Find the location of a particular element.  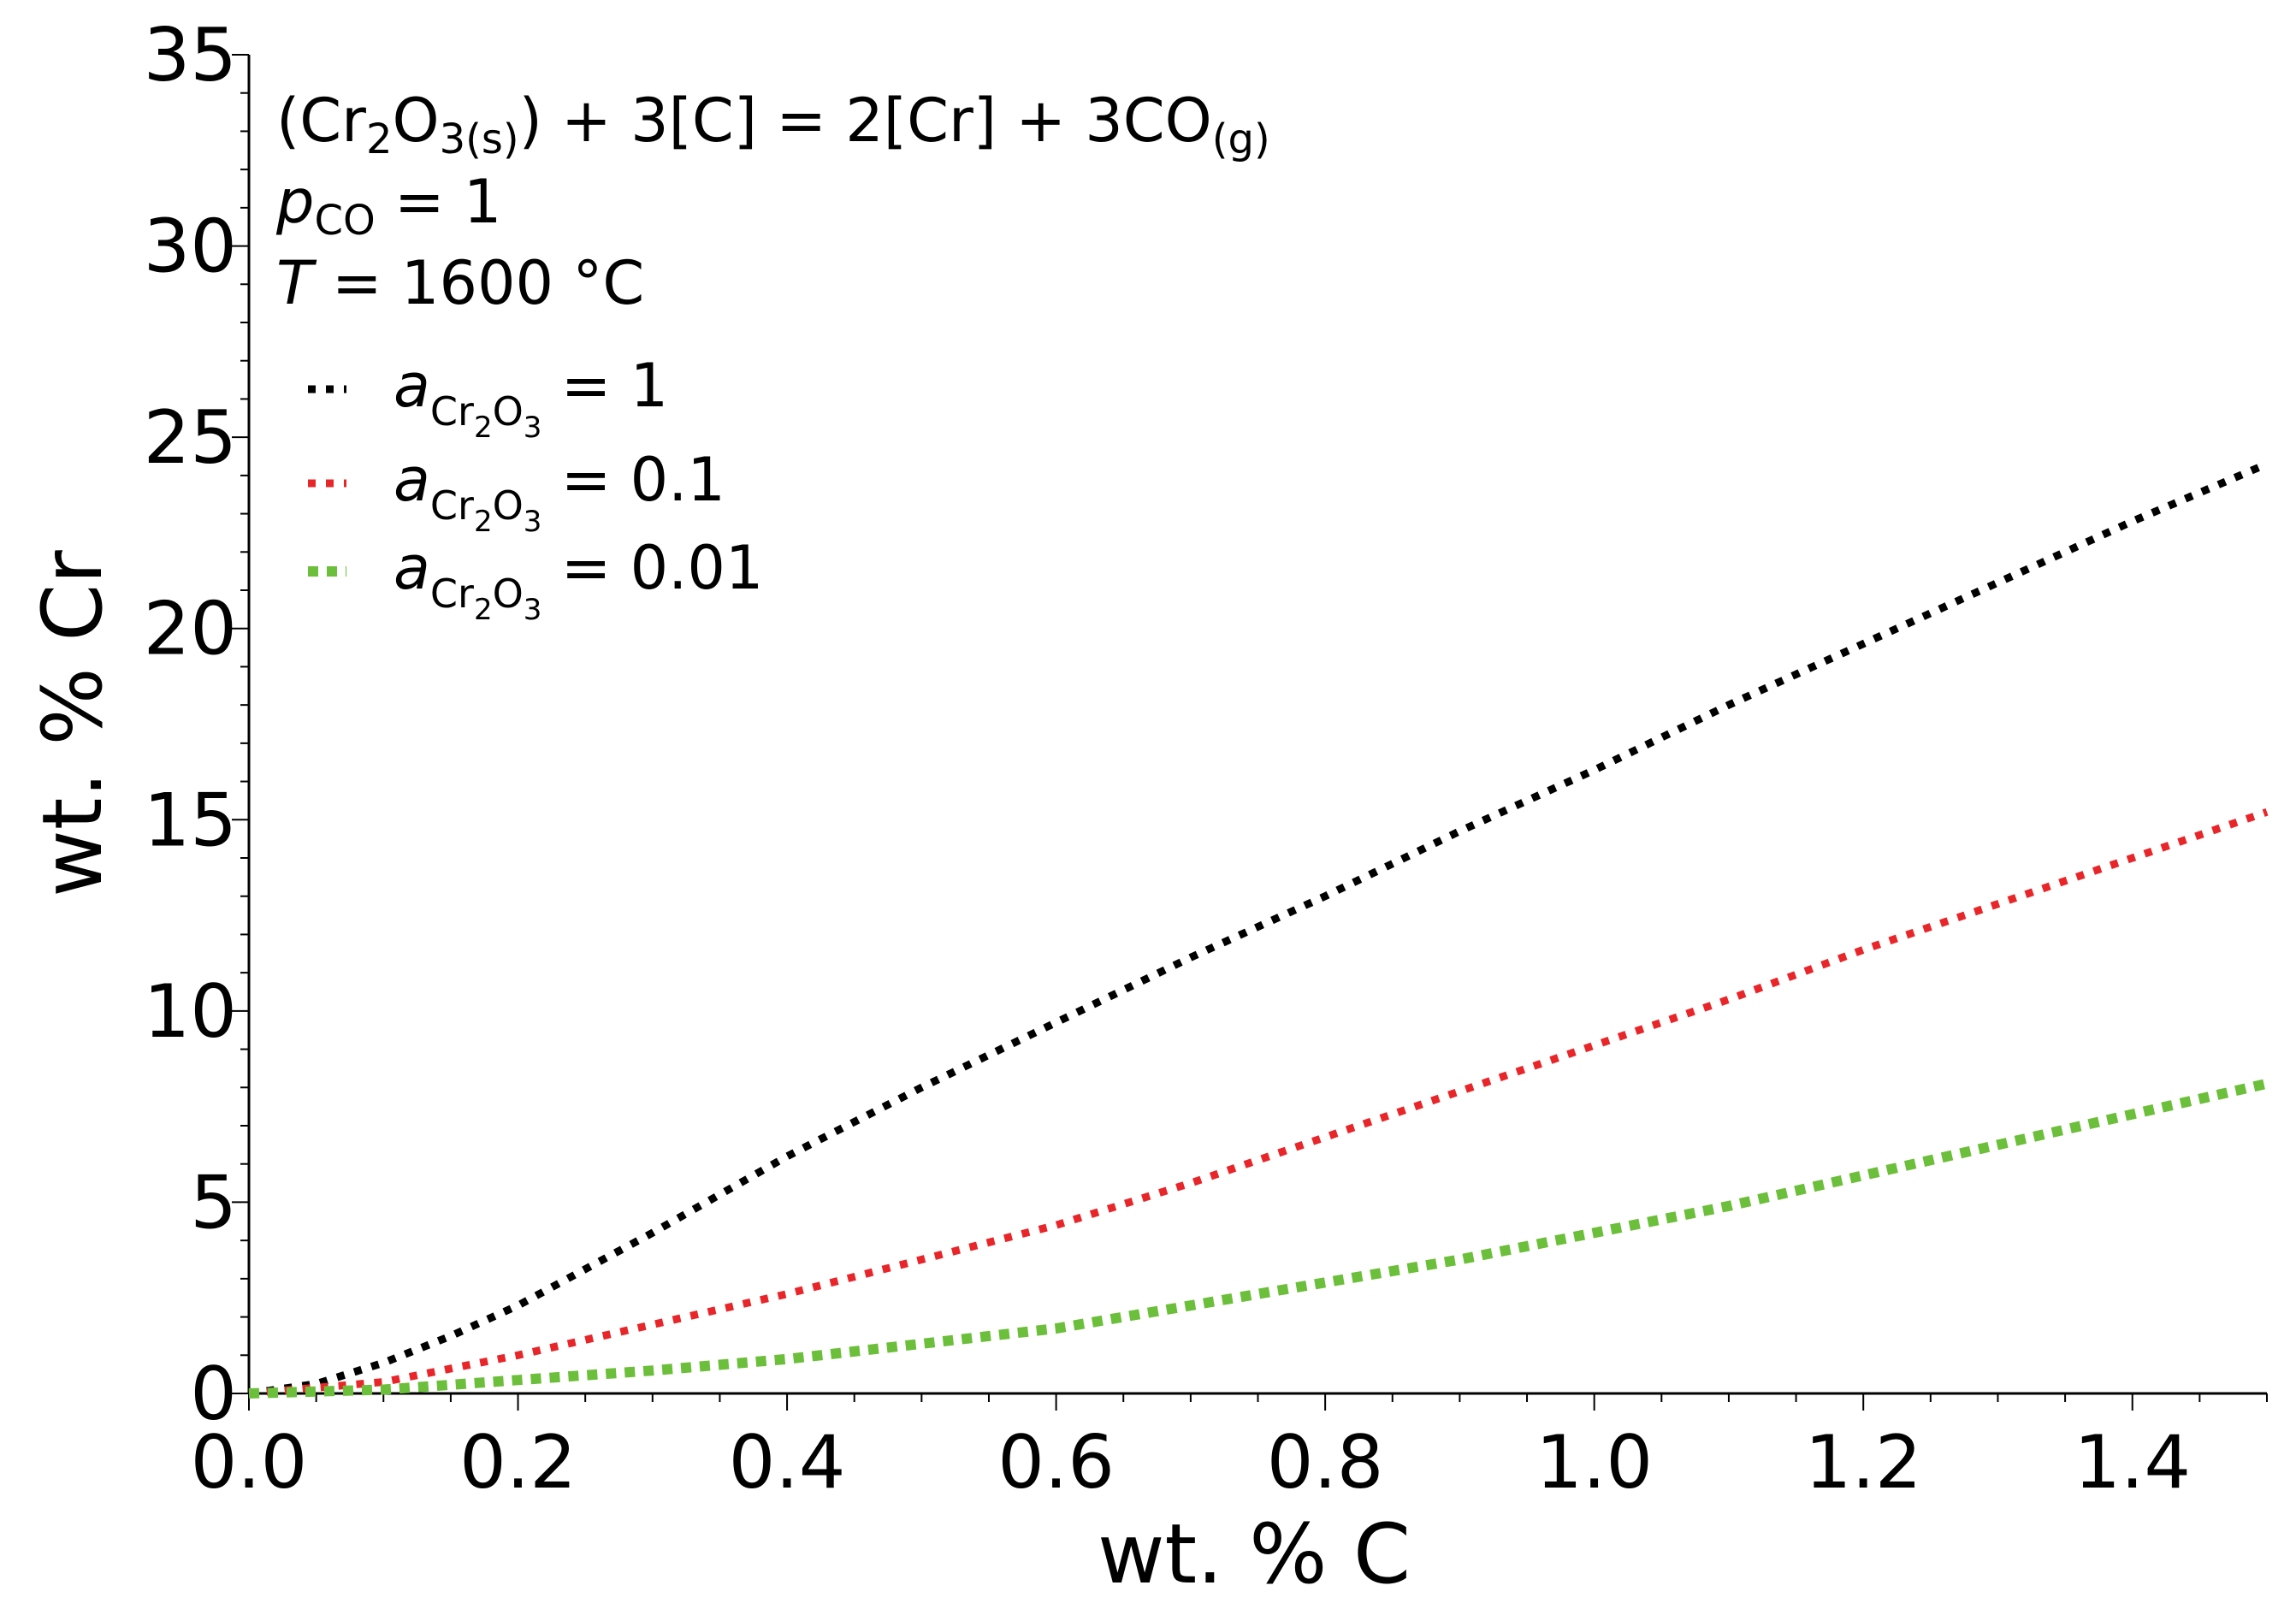

reaction-annotation: (Cr2O3(s)) + 3[C] = 2[Cr] + 3CO(g) is located at coordinates (773, 125).